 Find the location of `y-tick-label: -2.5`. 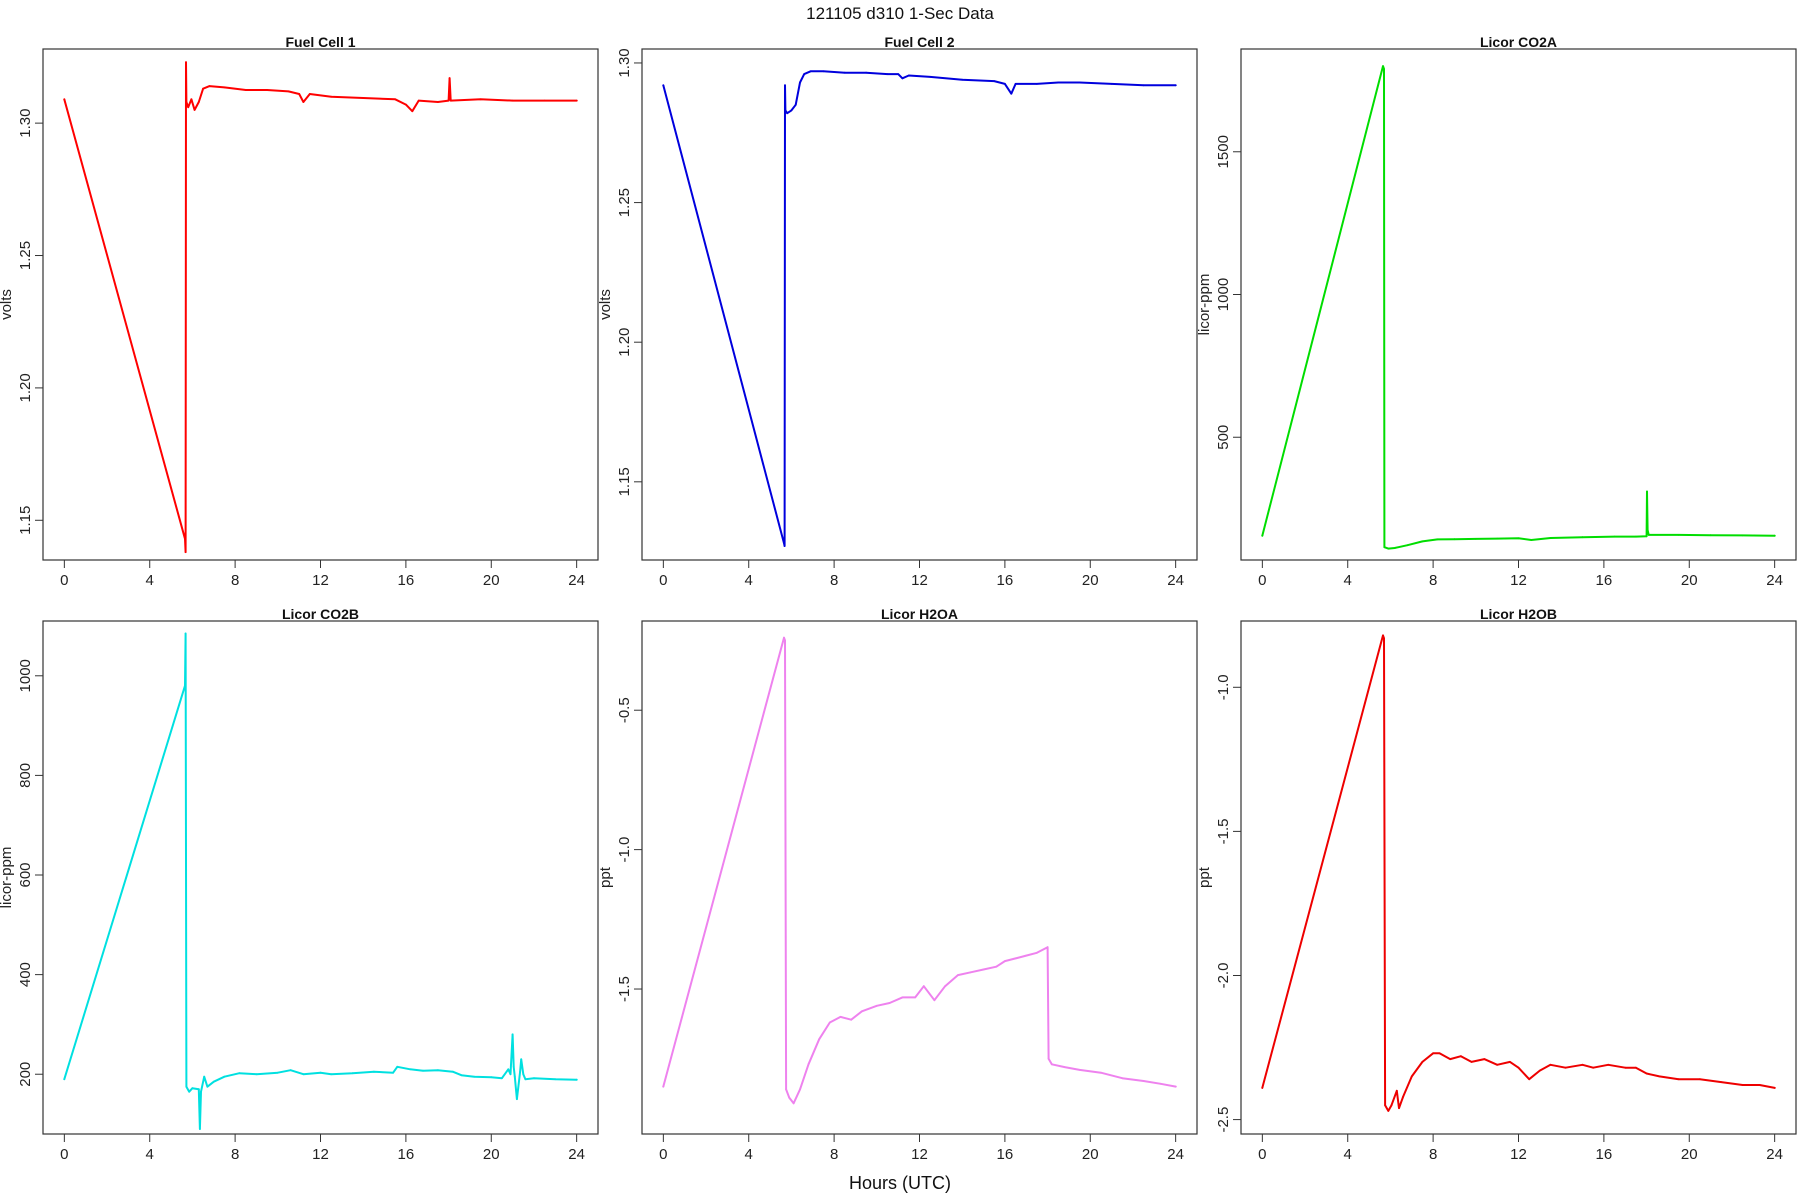

y-tick-label: -2.5 is located at coordinates (1223, 1120).